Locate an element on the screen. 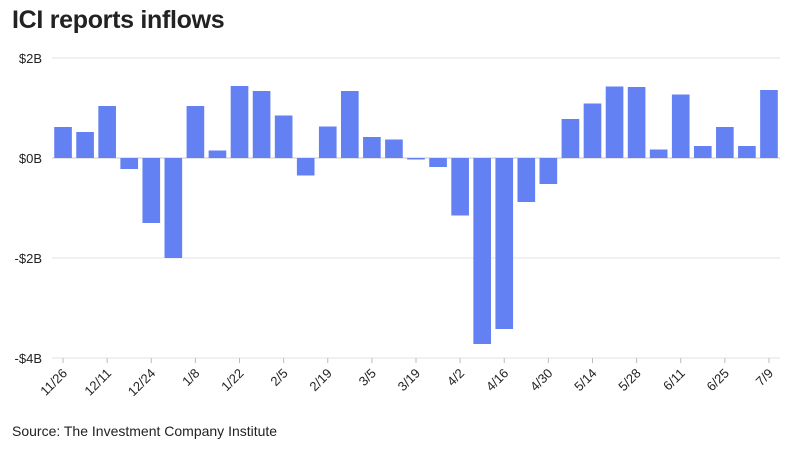  x-tick-label: 3/19 is located at coordinates (409, 380).